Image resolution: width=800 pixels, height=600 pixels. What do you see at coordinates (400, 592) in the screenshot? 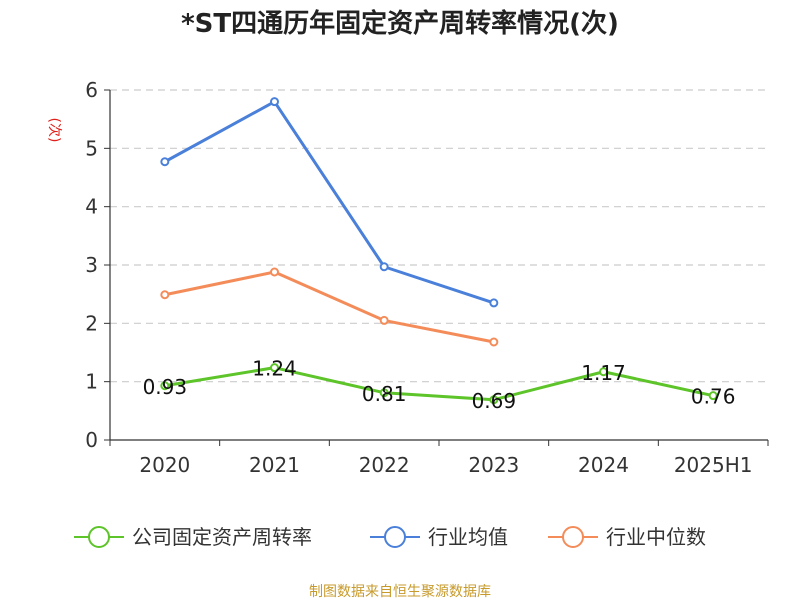
I see `source-note: 制图数据来自恒生聚源数据库` at bounding box center [400, 592].